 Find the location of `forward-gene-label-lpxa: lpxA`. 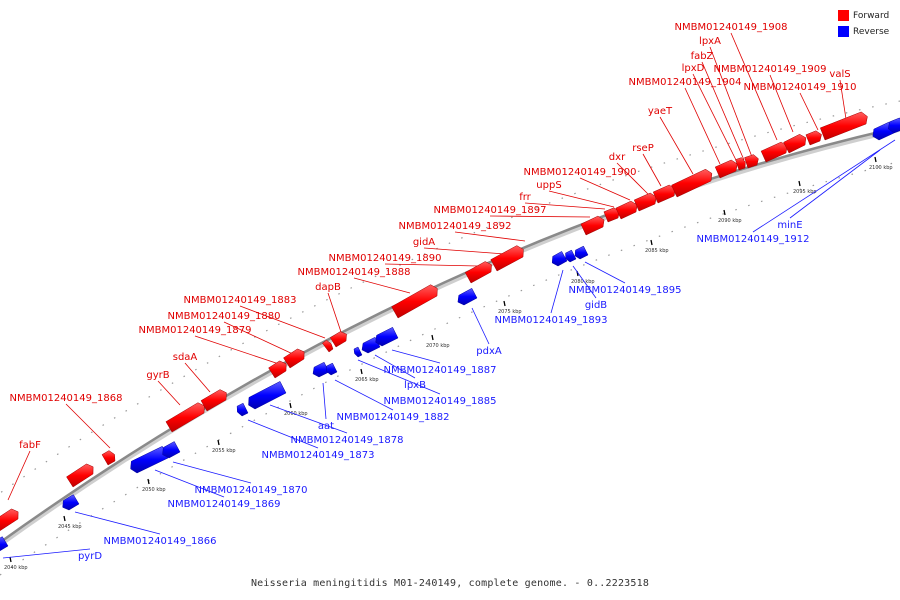

forward-gene-label-lpxa: lpxA is located at coordinates (710, 41).